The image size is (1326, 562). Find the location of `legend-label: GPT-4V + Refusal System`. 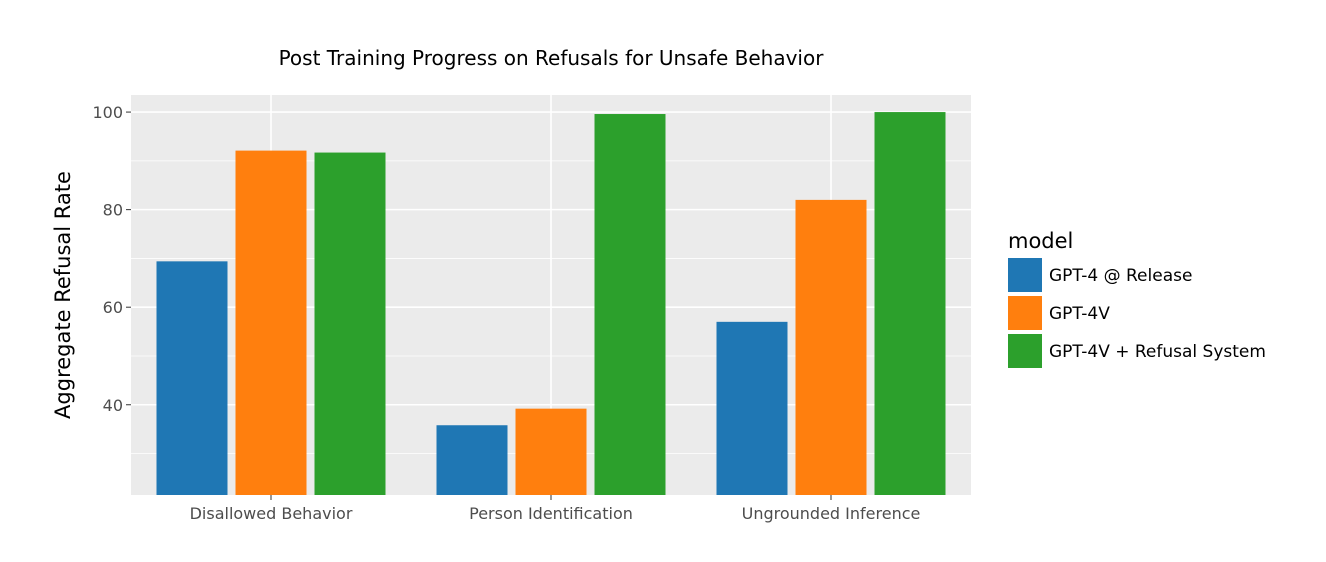

legend-label: GPT-4V + Refusal System is located at coordinates (1157, 352).